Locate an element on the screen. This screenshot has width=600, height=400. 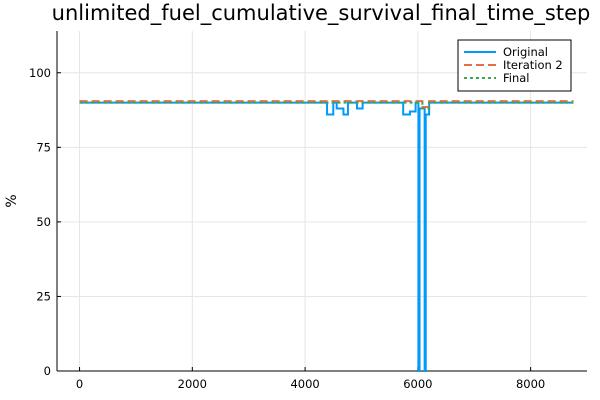
x-tick-label: 0 is located at coordinates (79, 384).